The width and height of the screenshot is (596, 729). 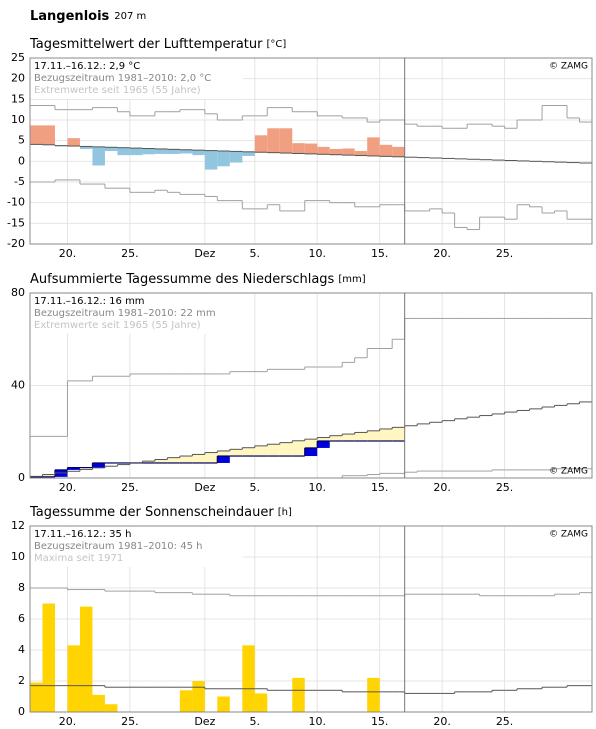 I want to click on y-tick-label: 15, so click(x=18, y=98).